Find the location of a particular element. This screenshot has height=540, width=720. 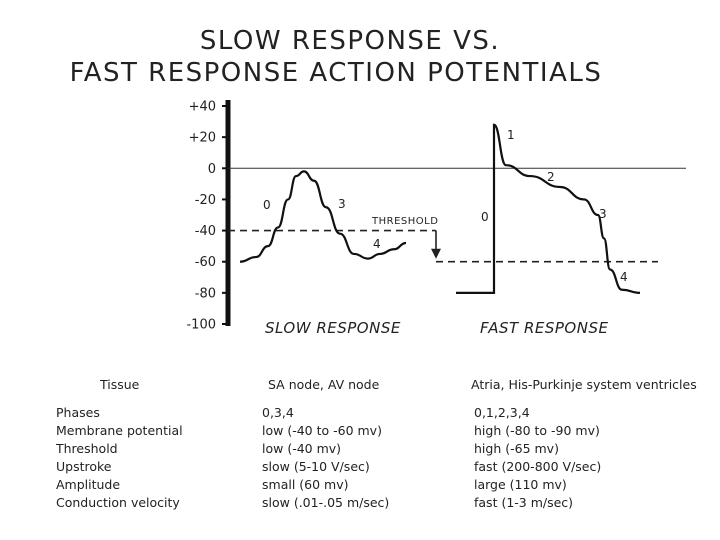

table-cell-slow: low (-40 mv) is located at coordinates (302, 448).